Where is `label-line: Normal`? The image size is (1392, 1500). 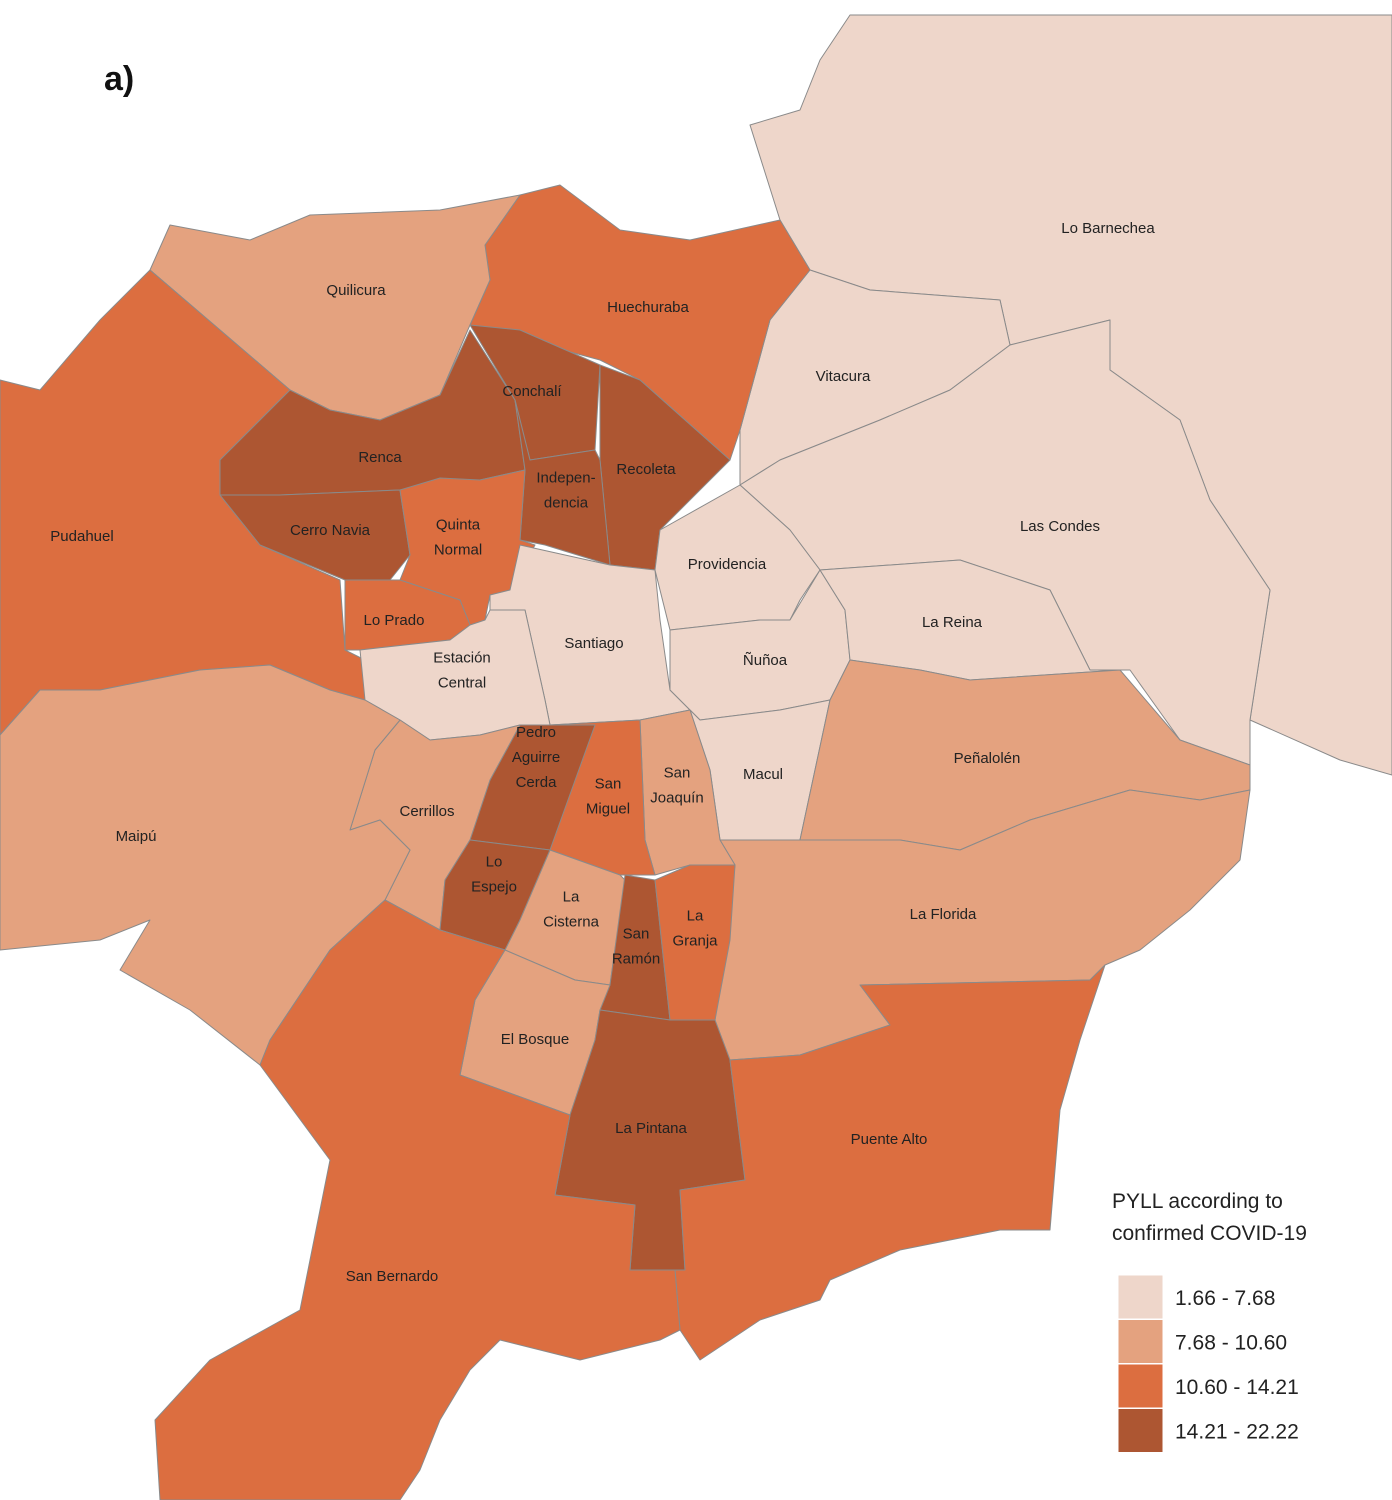
label-line: Normal is located at coordinates (458, 550).